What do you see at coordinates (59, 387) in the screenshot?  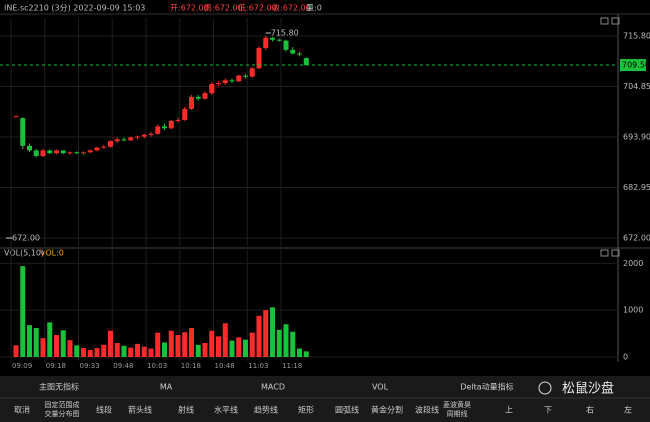 I see `indicator-button: 主图无指标` at bounding box center [59, 387].